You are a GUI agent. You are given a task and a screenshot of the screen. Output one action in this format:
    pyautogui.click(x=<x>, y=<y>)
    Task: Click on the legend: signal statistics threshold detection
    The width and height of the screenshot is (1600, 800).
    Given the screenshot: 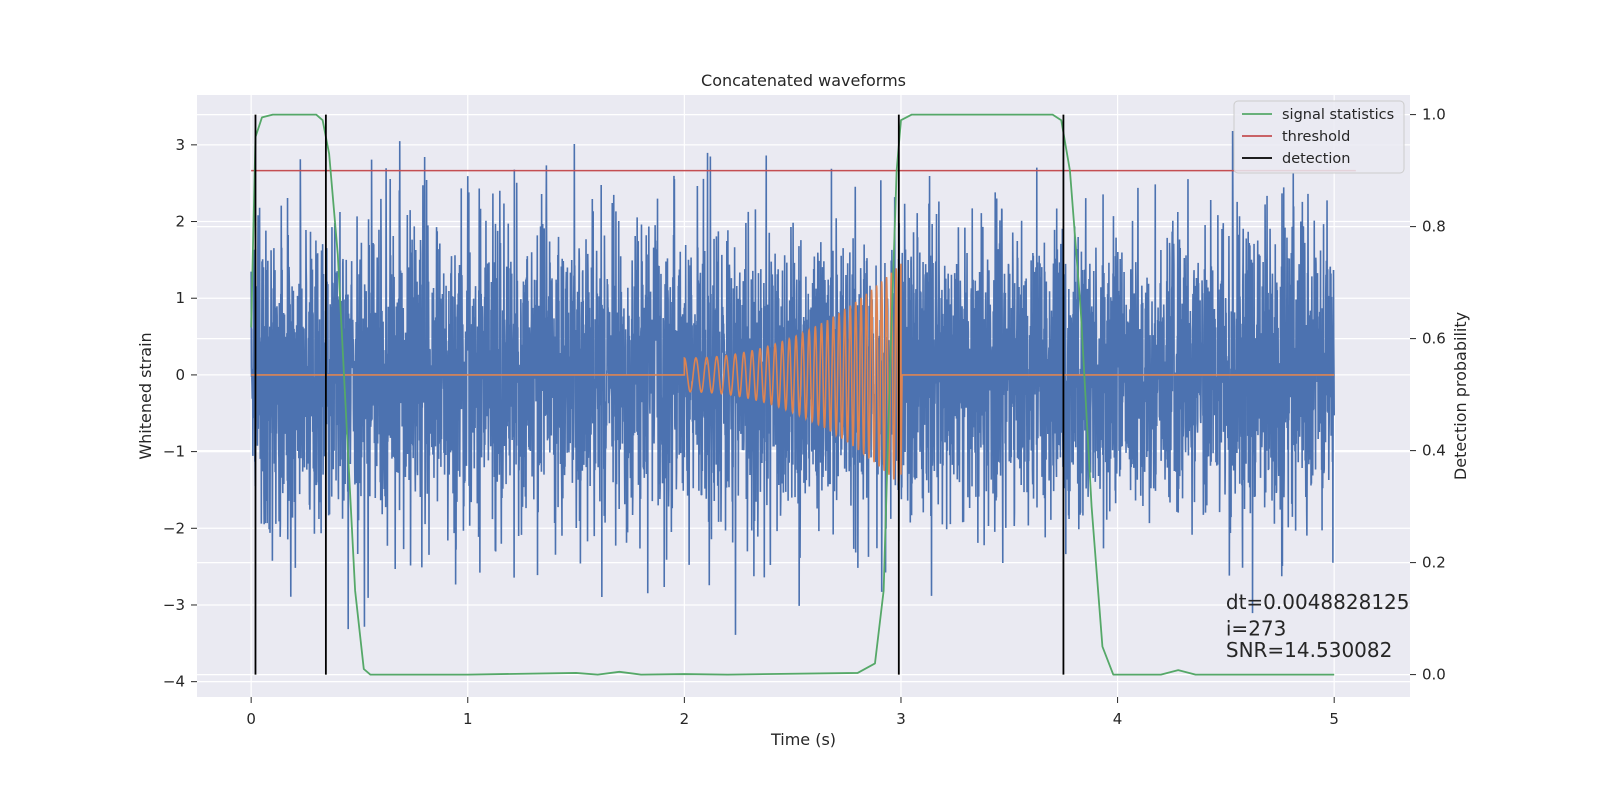 What is the action you would take?
    pyautogui.click(x=1319, y=137)
    